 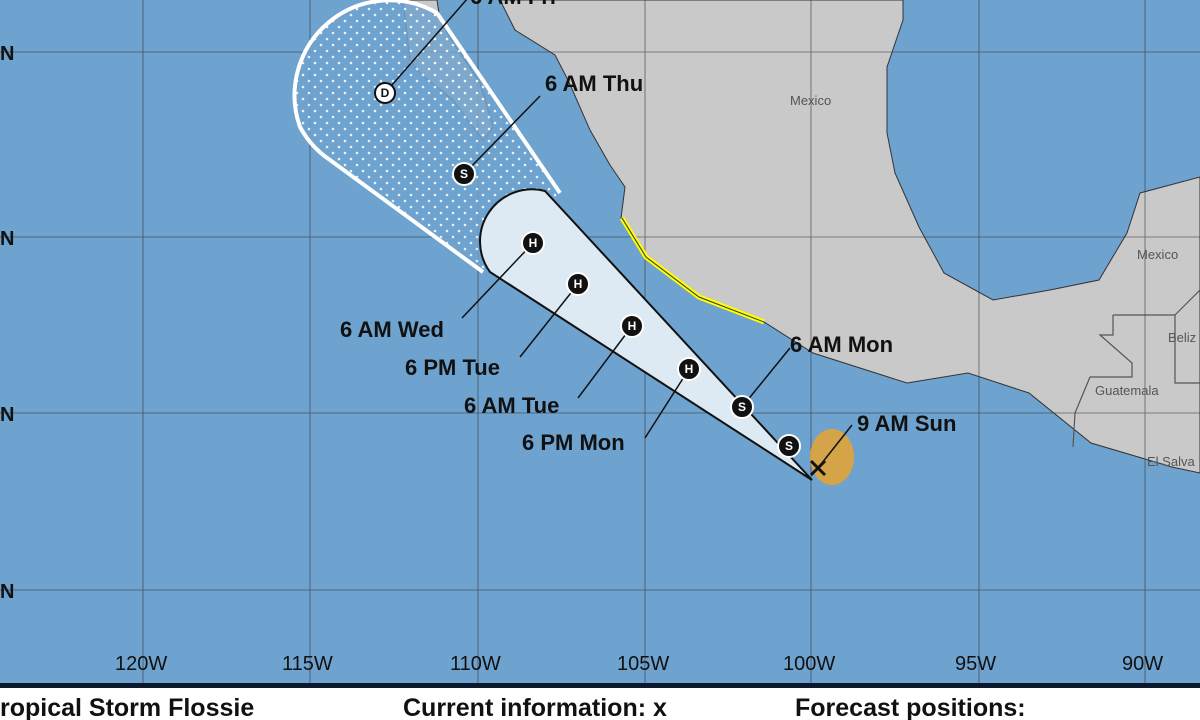 What do you see at coordinates (1182, 337) in the screenshot?
I see `country-label: Beliz` at bounding box center [1182, 337].